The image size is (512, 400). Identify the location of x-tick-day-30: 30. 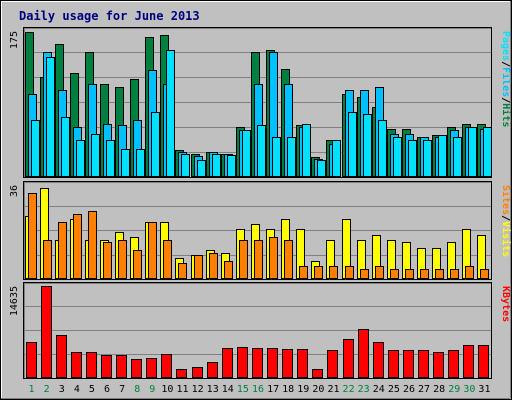
(469, 389).